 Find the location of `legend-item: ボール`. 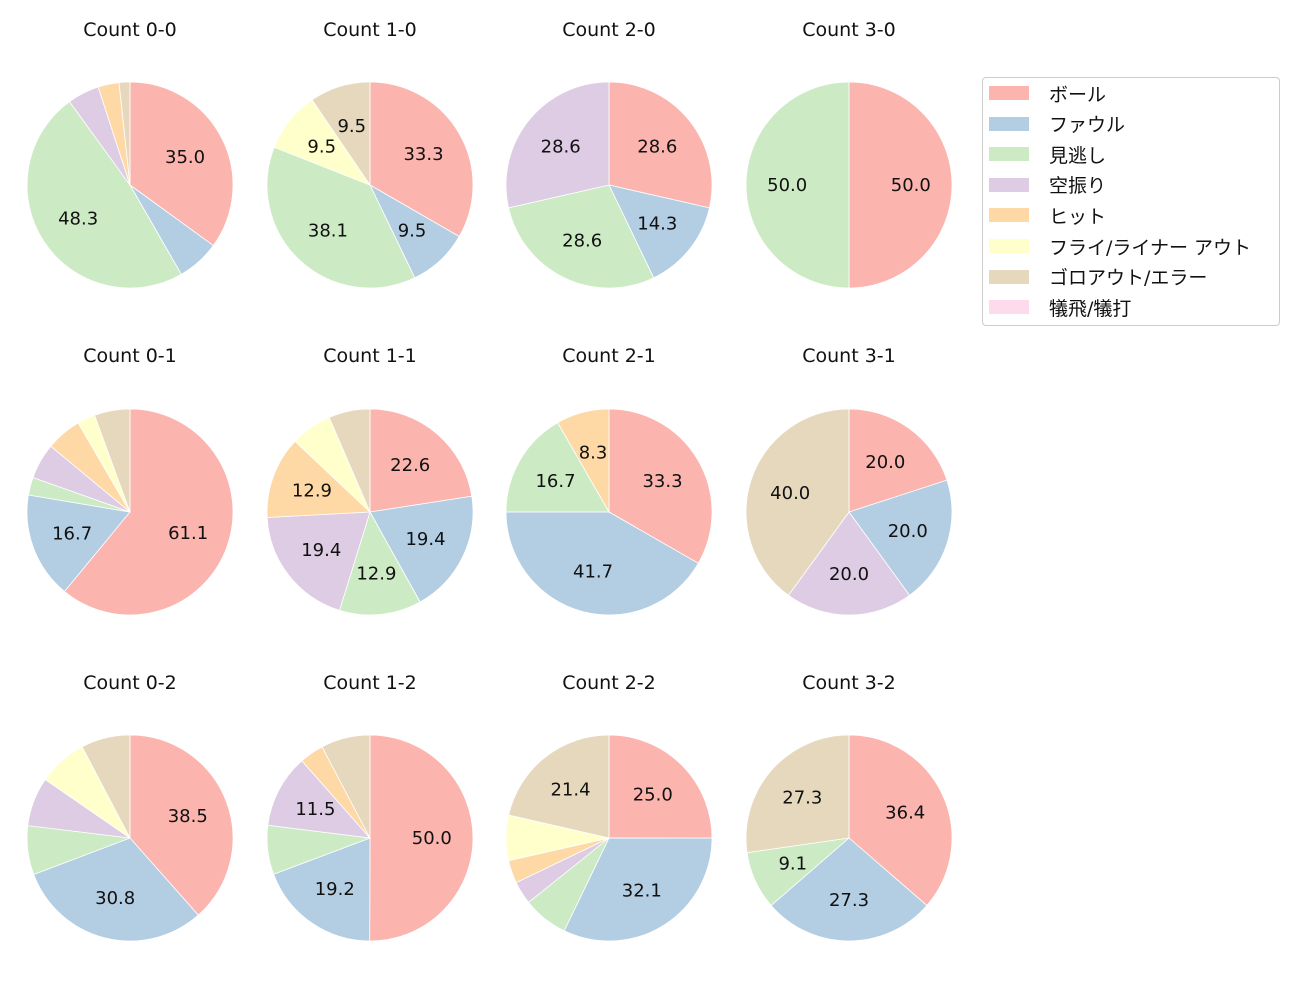

legend-item: ボール is located at coordinates (1047, 93).